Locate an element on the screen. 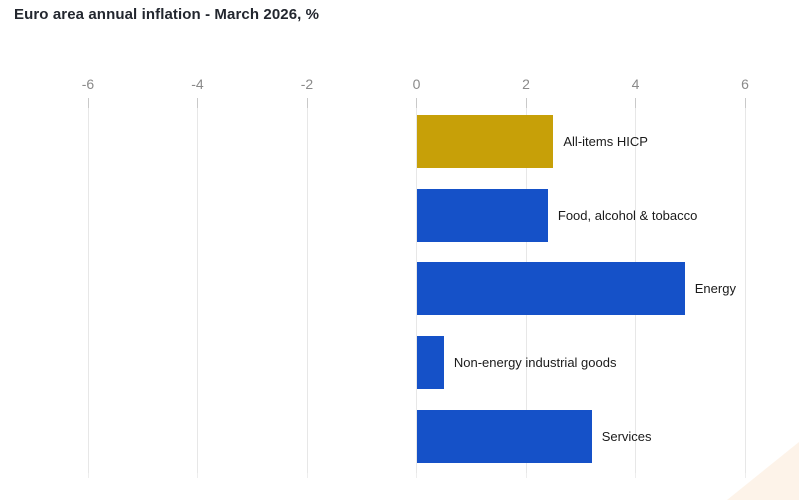 This screenshot has height=500, width=799. bar-category-label: All-items HICP is located at coordinates (605, 141).